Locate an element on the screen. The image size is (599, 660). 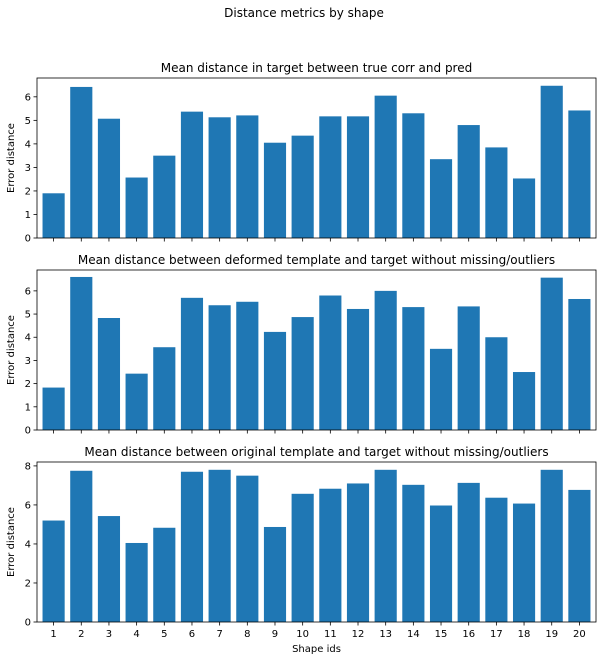
x-tick-label: 19 is located at coordinates (551, 634).